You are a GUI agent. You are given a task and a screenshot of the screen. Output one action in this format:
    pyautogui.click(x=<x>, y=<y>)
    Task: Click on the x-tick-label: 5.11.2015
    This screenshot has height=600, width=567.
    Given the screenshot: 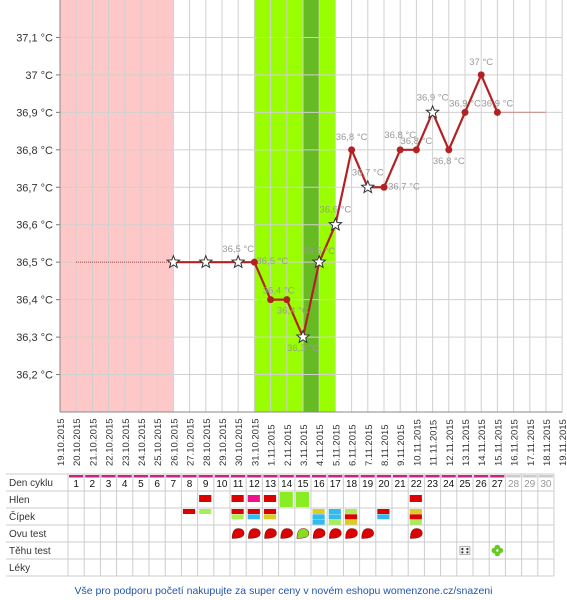 What is the action you would take?
    pyautogui.click(x=336, y=445)
    